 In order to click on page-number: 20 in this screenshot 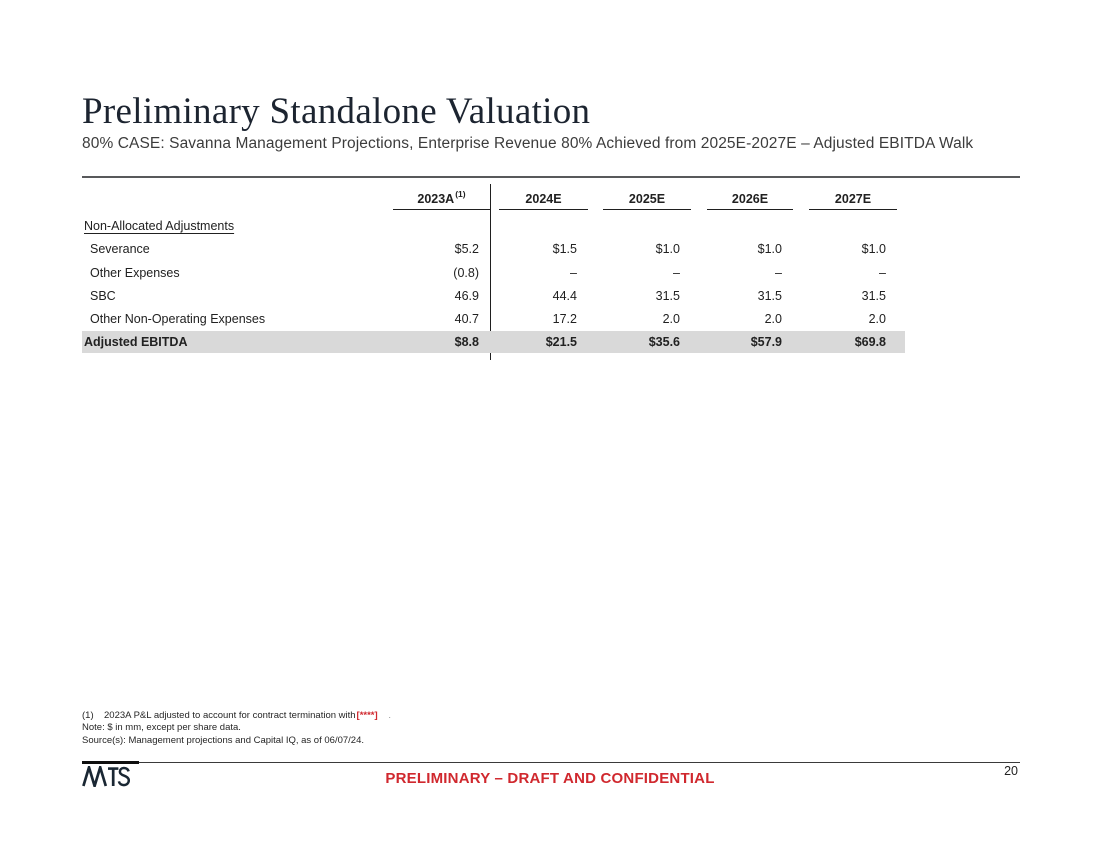, I will do `click(1011, 771)`.